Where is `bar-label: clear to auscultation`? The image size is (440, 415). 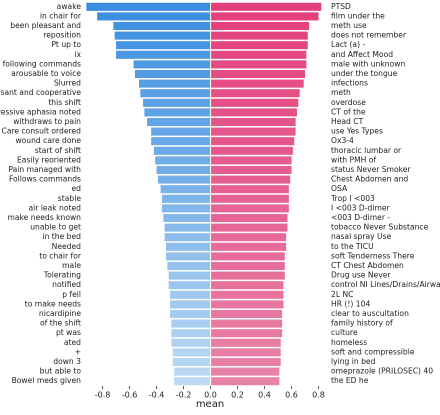 bar-label: clear to auscultation is located at coordinates (370, 313).